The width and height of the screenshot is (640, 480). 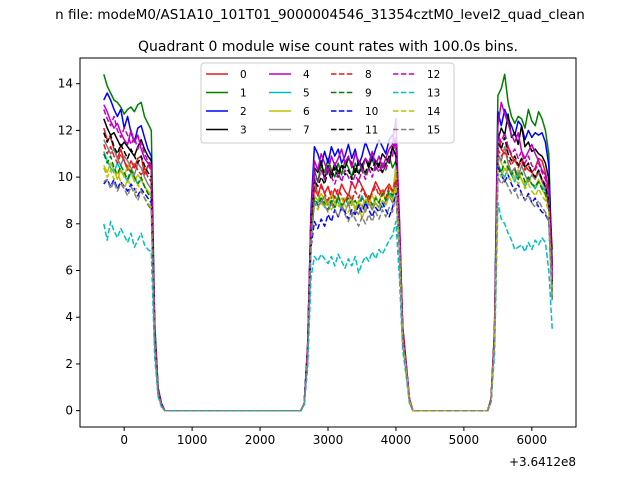 I want to click on y-tick-label: 4, so click(x=69, y=317).